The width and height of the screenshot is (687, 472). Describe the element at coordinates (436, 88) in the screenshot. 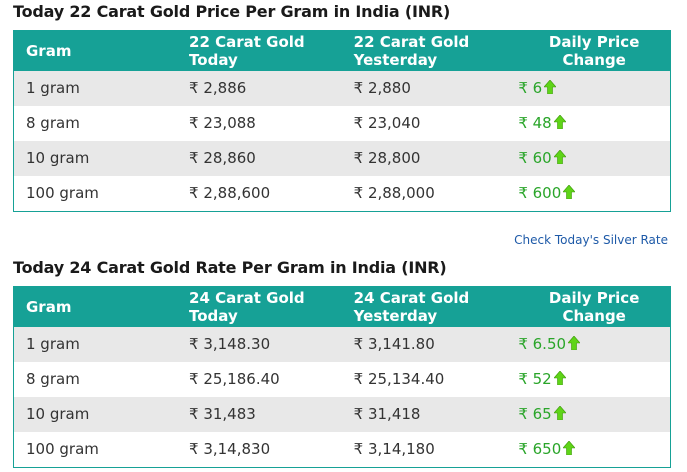

I see `cell-yesterday: ₹ 2,880` at that location.